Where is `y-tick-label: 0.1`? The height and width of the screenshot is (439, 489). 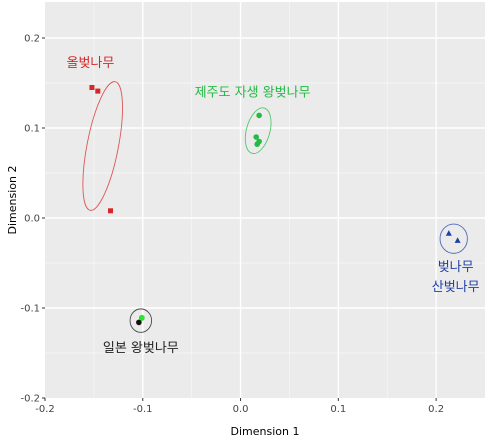 y-tick-label: 0.1 is located at coordinates (32, 129).